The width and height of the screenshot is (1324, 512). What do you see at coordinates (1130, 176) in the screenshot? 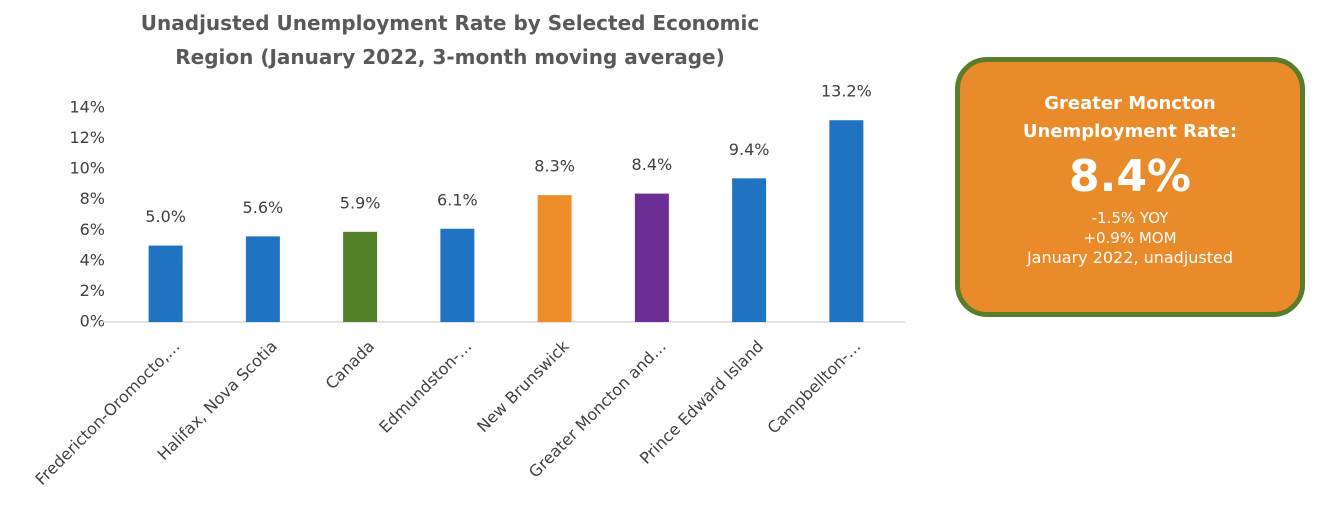
I see `callout-value: 8.4%` at bounding box center [1130, 176].